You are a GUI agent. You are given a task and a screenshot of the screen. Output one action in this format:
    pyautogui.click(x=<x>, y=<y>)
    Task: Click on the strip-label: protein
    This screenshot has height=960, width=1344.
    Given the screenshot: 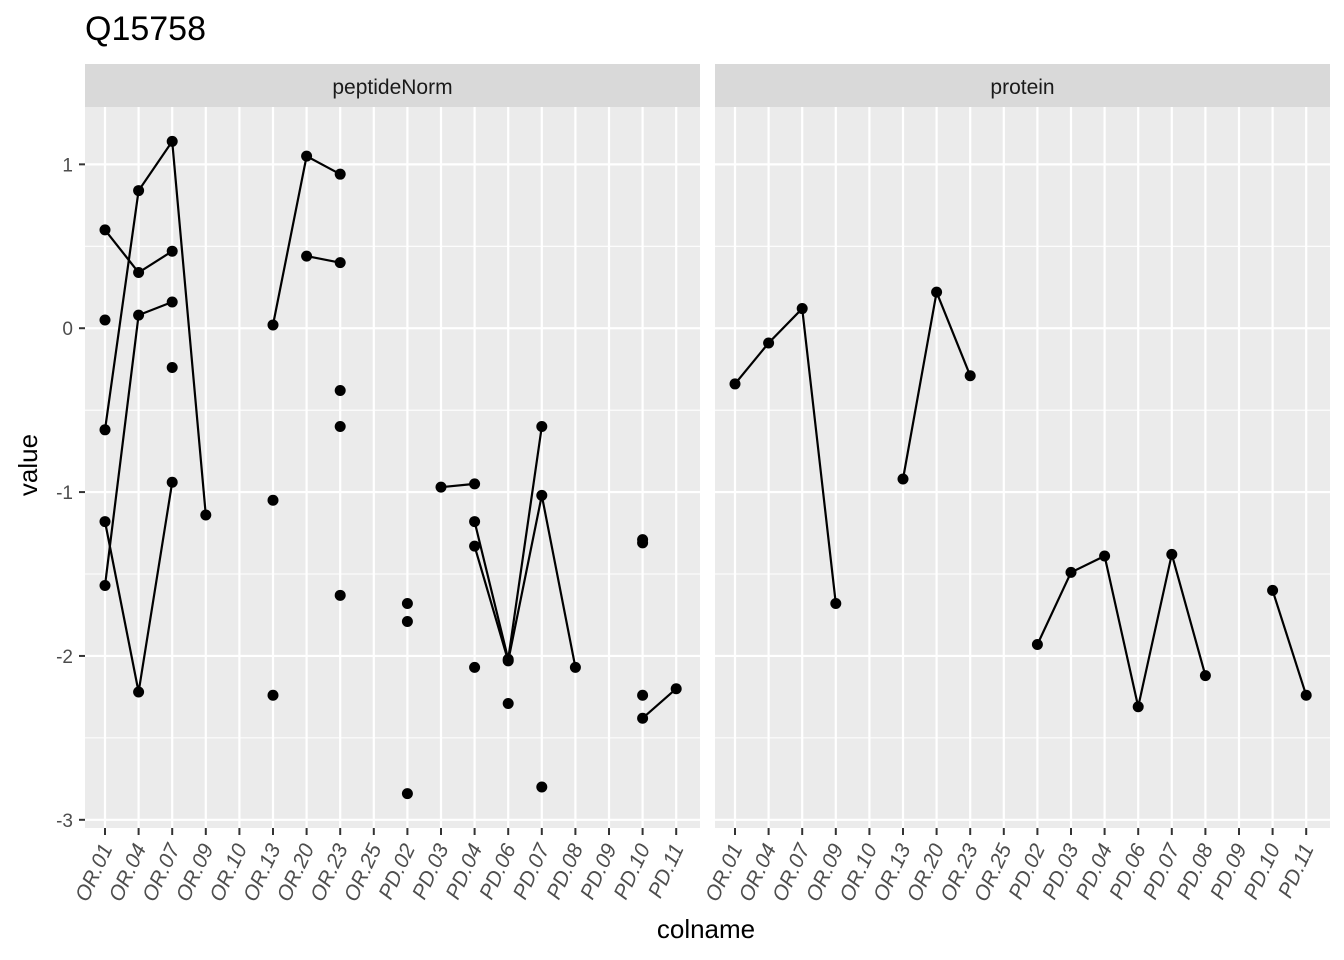 What is the action you would take?
    pyautogui.click(x=1022, y=87)
    